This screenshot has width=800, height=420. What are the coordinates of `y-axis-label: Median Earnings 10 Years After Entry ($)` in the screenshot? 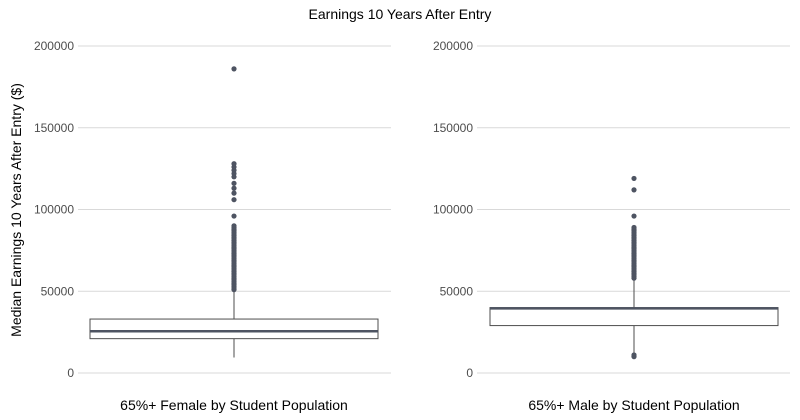 It's located at (16, 210).